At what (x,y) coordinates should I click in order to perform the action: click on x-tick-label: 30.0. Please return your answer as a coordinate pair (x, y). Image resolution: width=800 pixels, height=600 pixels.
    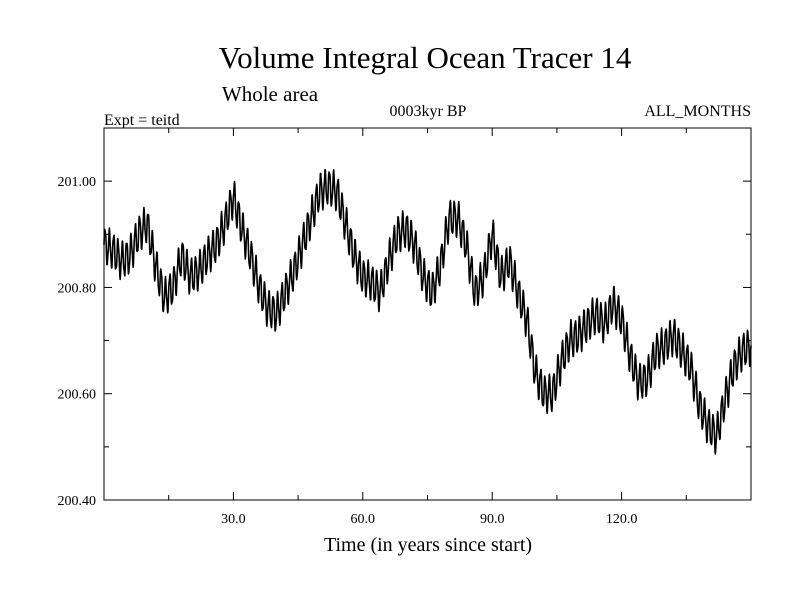
    Looking at the image, I should click on (233, 519).